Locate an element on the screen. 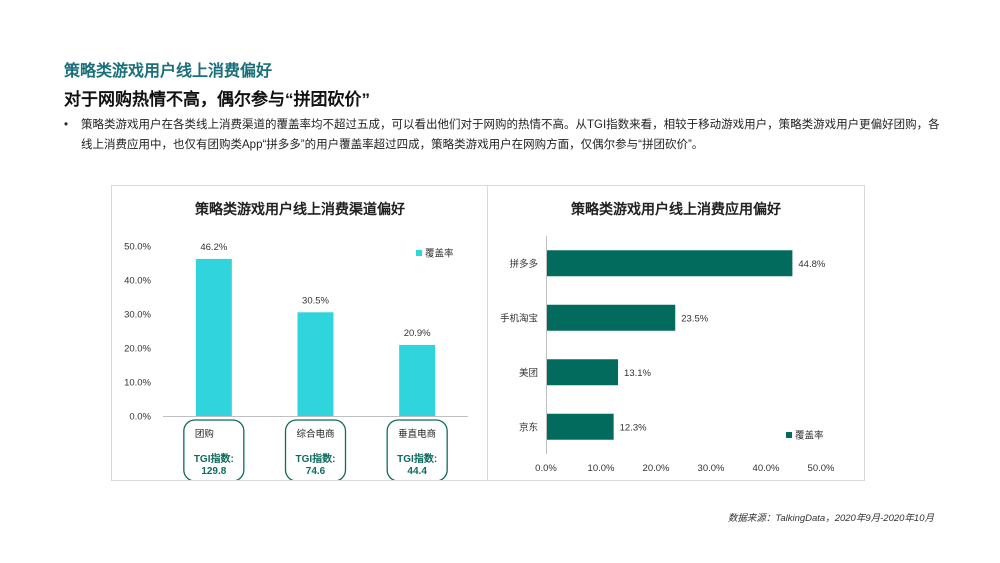 The width and height of the screenshot is (1000, 563). data-label: 13.1% is located at coordinates (637, 373).